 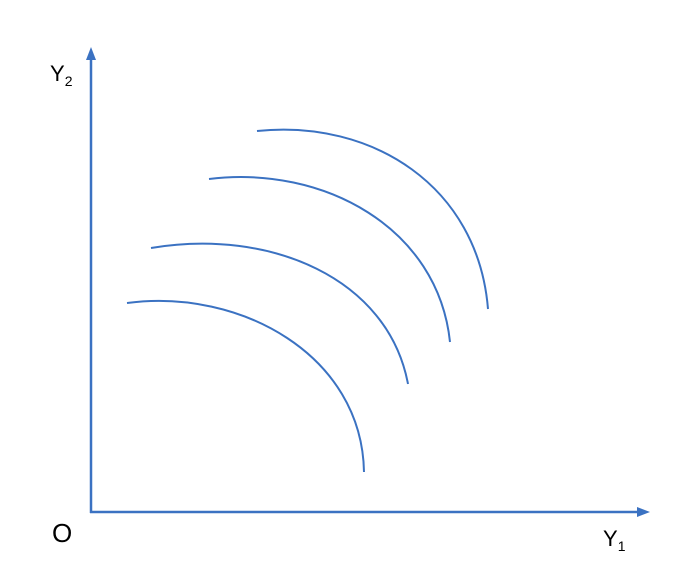 I want to click on x-axis-label: Y1, so click(x=614, y=540).